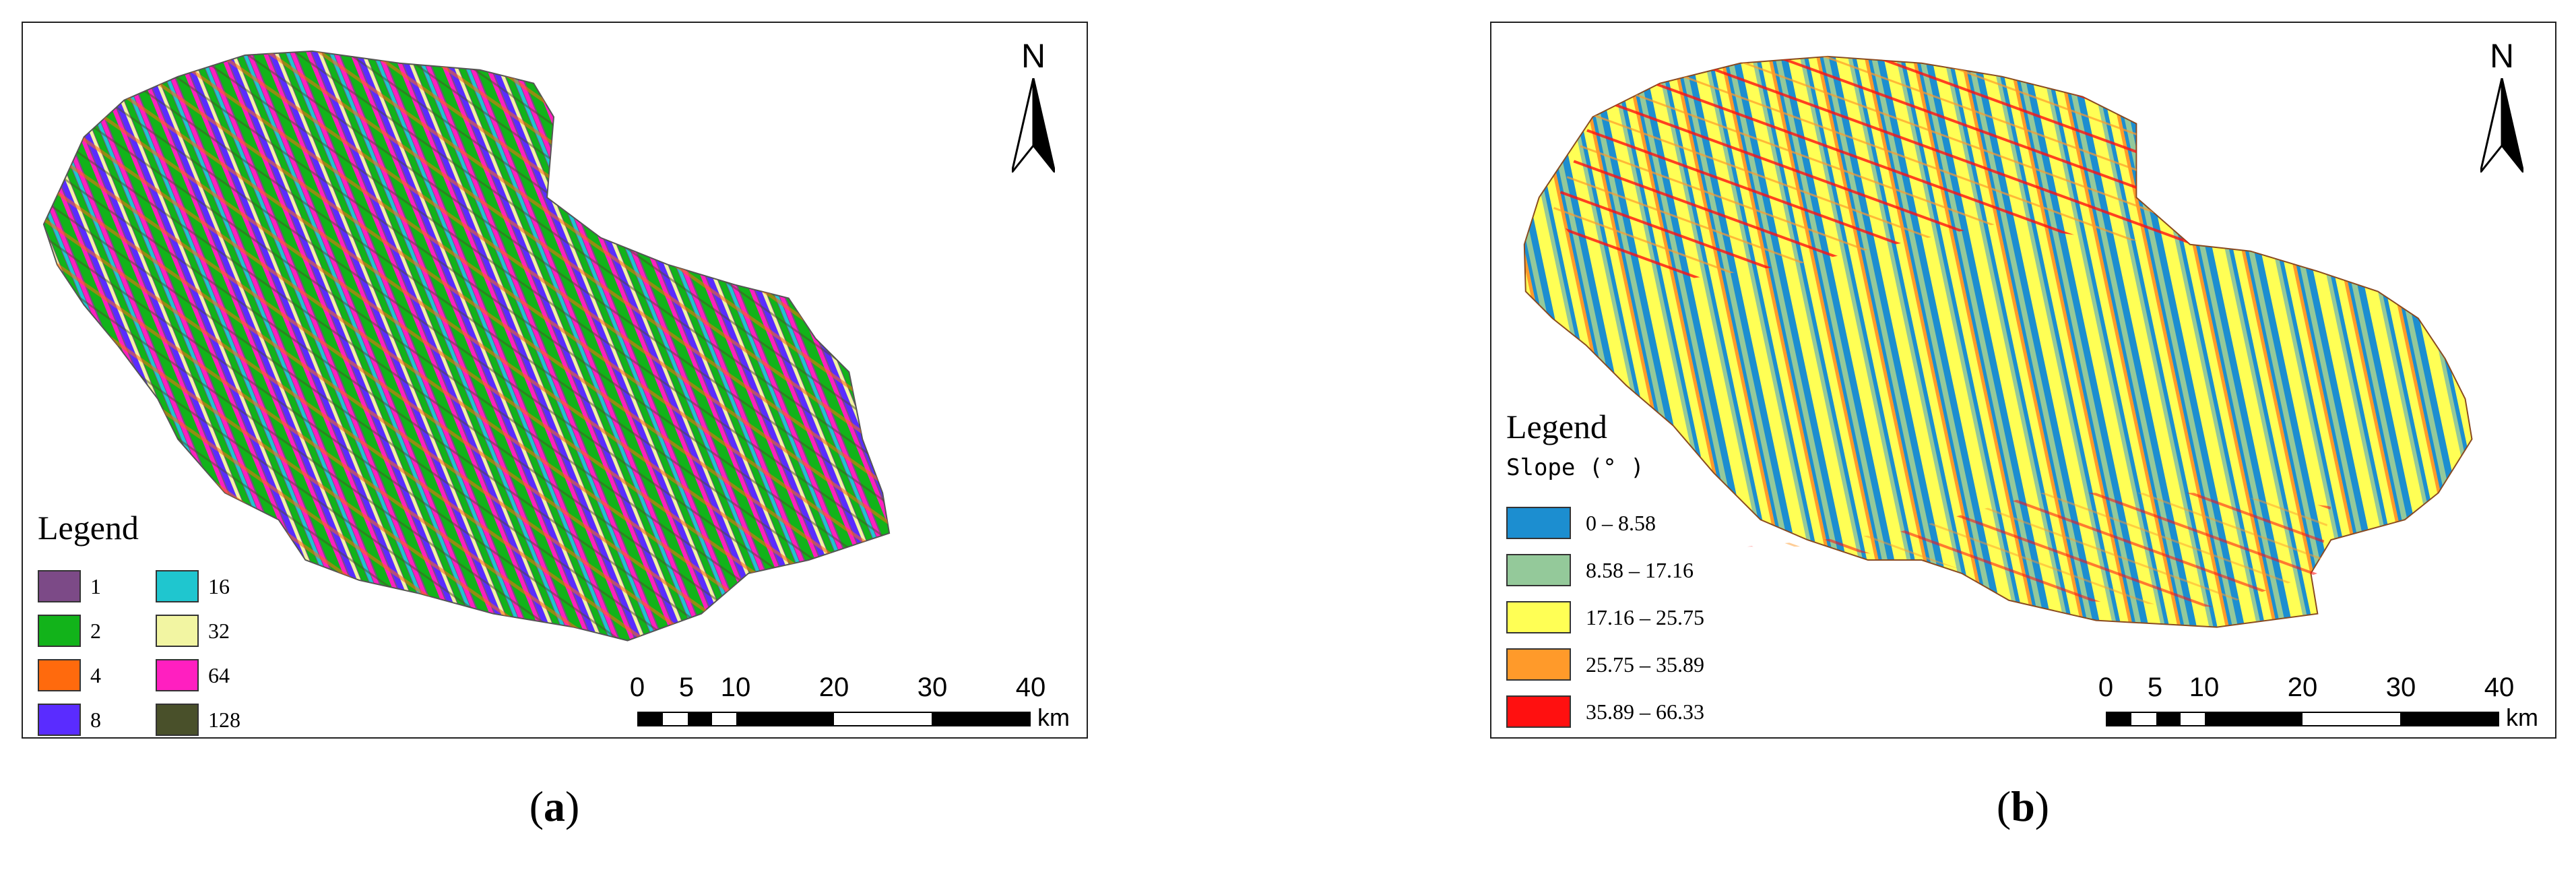  What do you see at coordinates (1640, 570) in the screenshot?
I see `legend-label: 8.58 – 17.16` at bounding box center [1640, 570].